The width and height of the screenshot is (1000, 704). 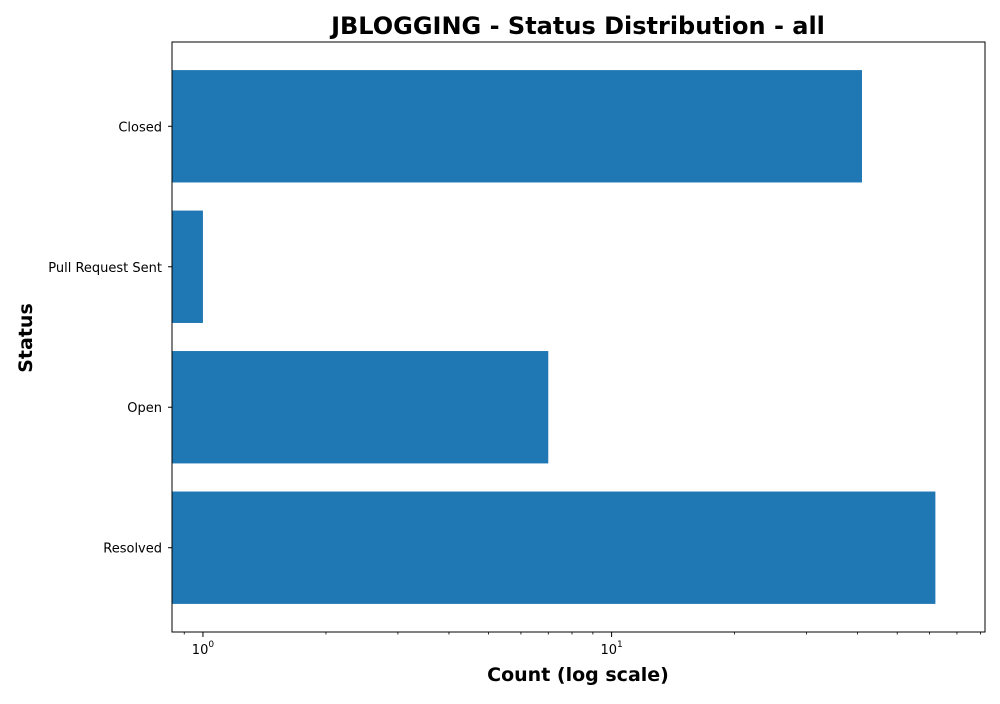 What do you see at coordinates (554, 547) in the screenshot?
I see `bar-resolved` at bounding box center [554, 547].